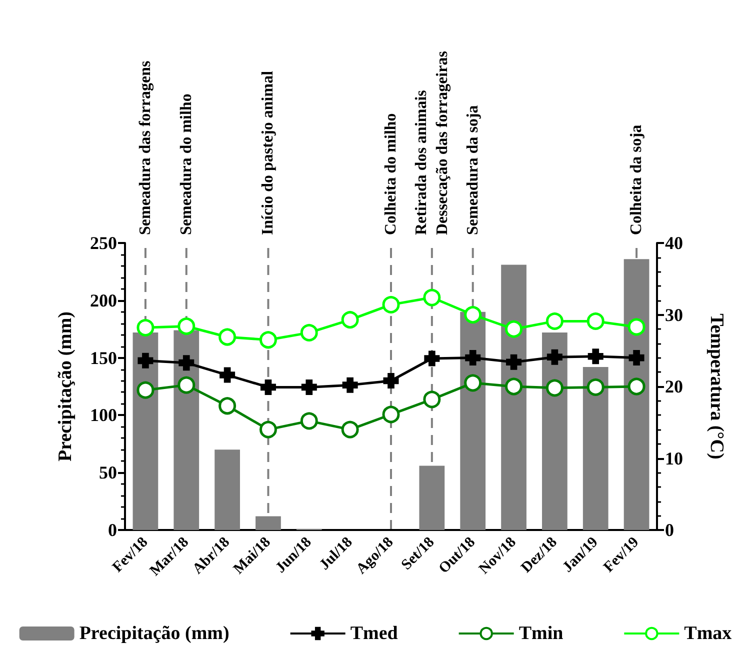 This screenshot has width=751, height=648. What do you see at coordinates (431, 143) in the screenshot?
I see `ref-line-label: Retirada dos animais Dessecação das forrageiras` at bounding box center [431, 143].